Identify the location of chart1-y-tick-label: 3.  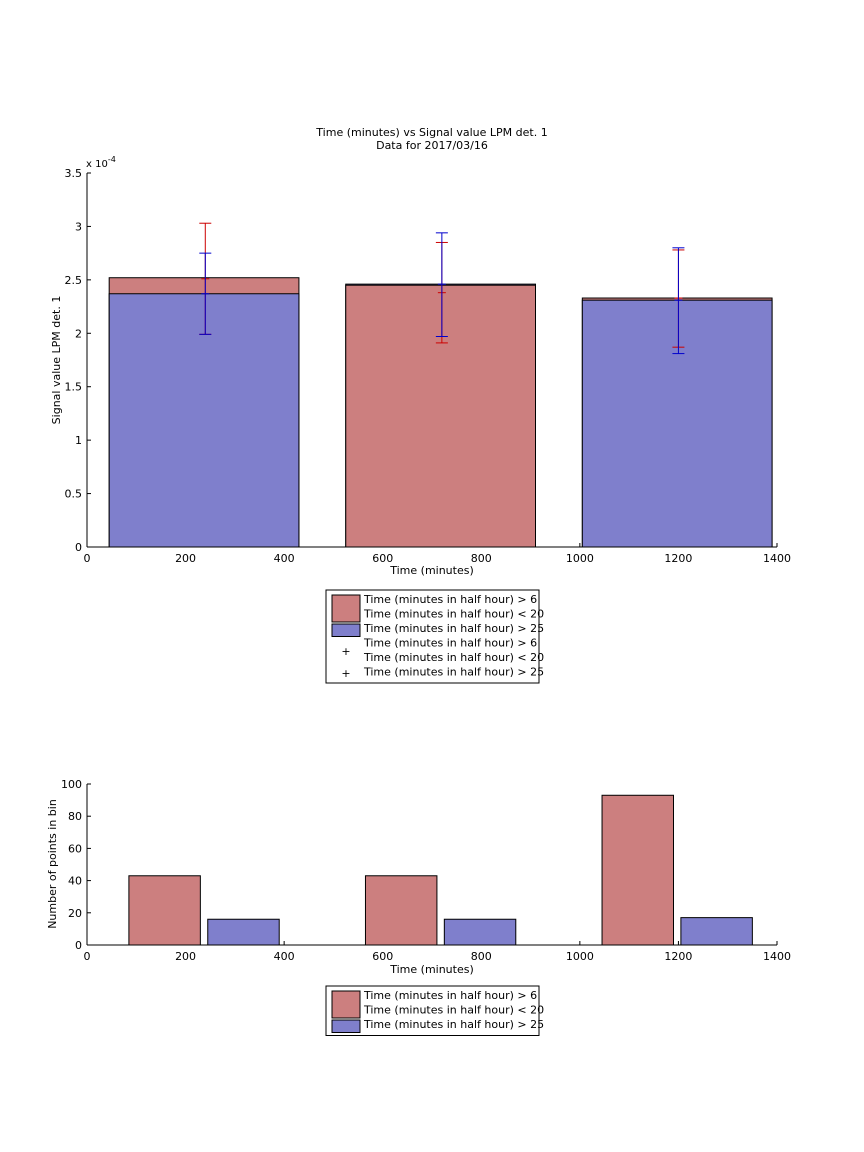
(78, 226).